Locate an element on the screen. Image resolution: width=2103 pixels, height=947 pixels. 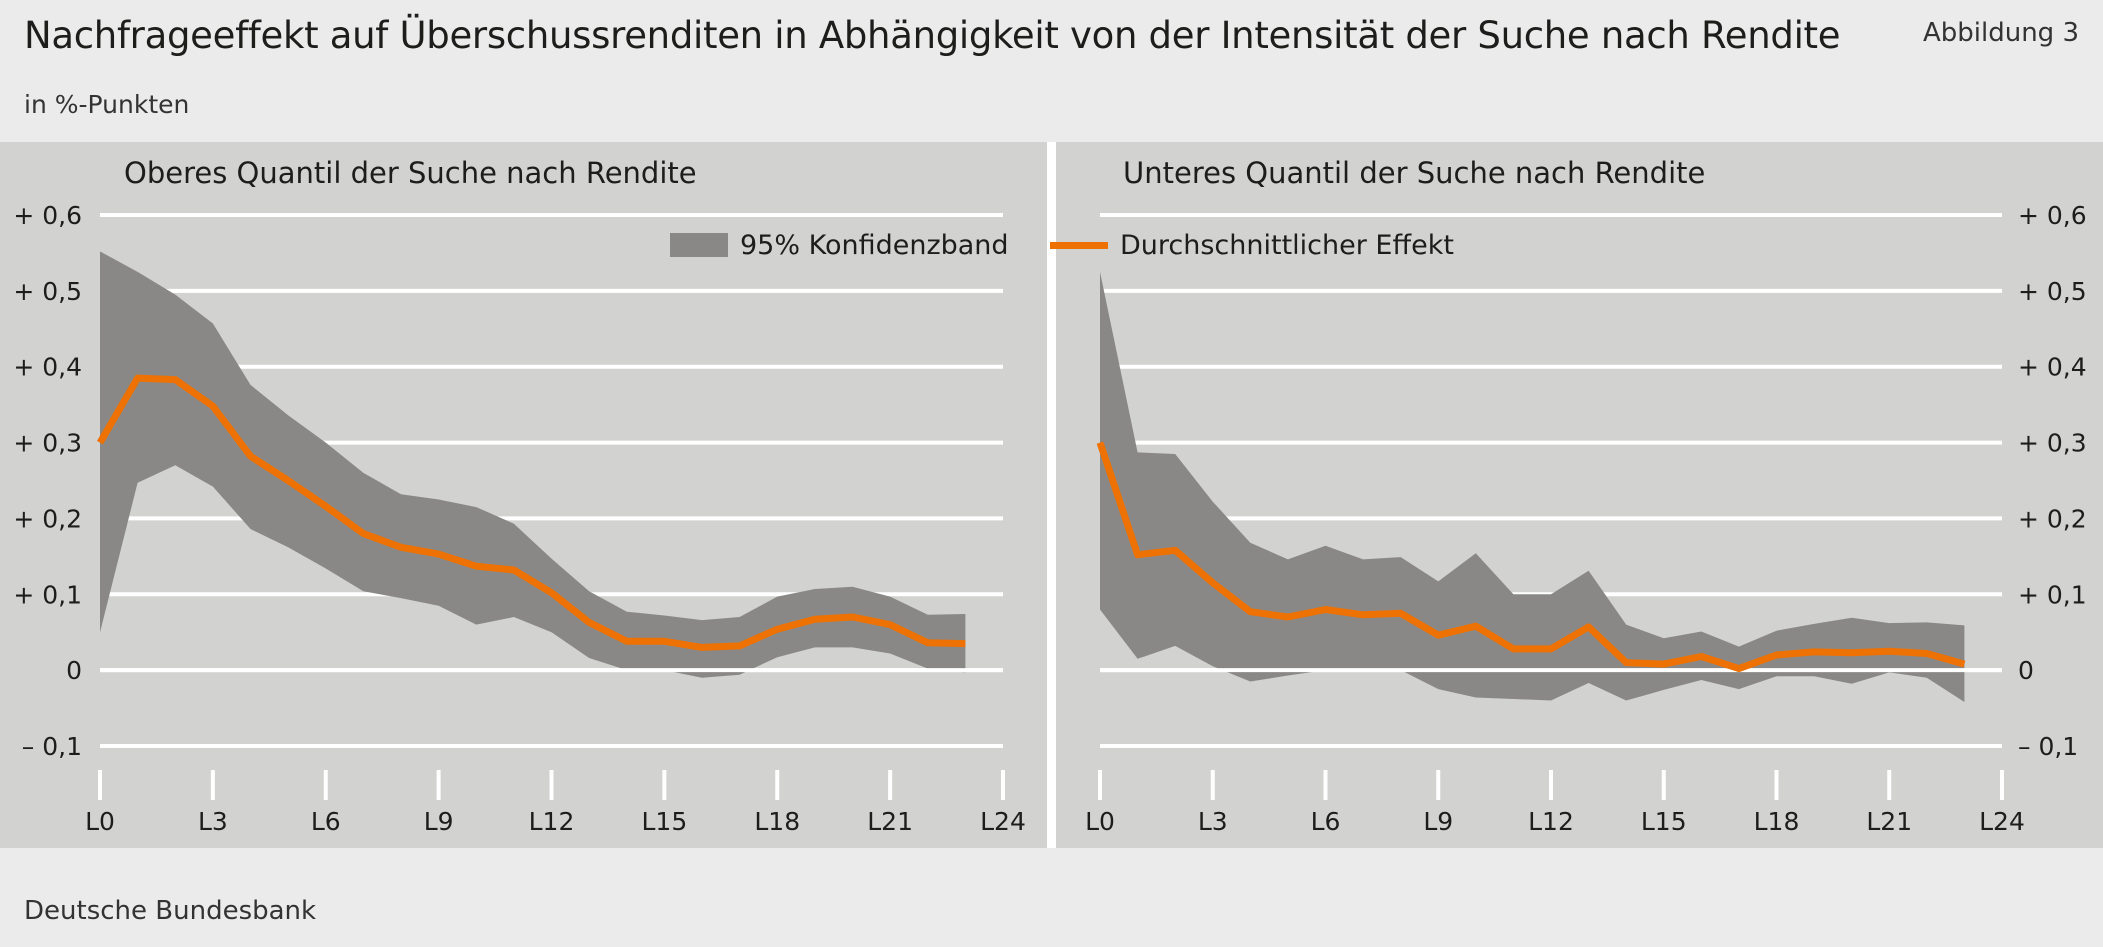
panel-title-lower: Unteres Quantil der Suche nach Rendite is located at coordinates (1414, 173).